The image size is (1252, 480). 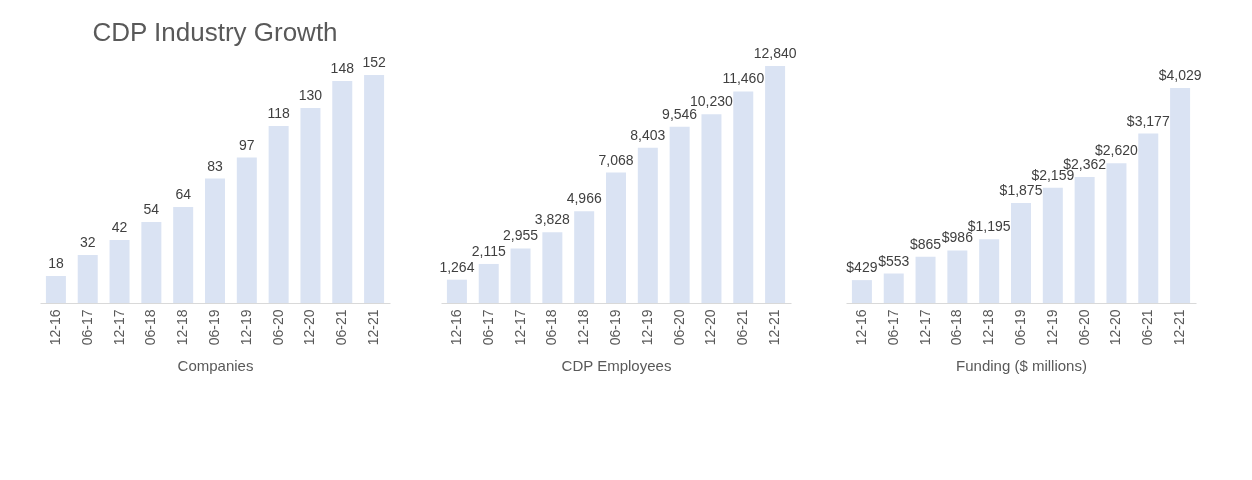 I want to click on data-label: $1,875, so click(x=1021, y=190).